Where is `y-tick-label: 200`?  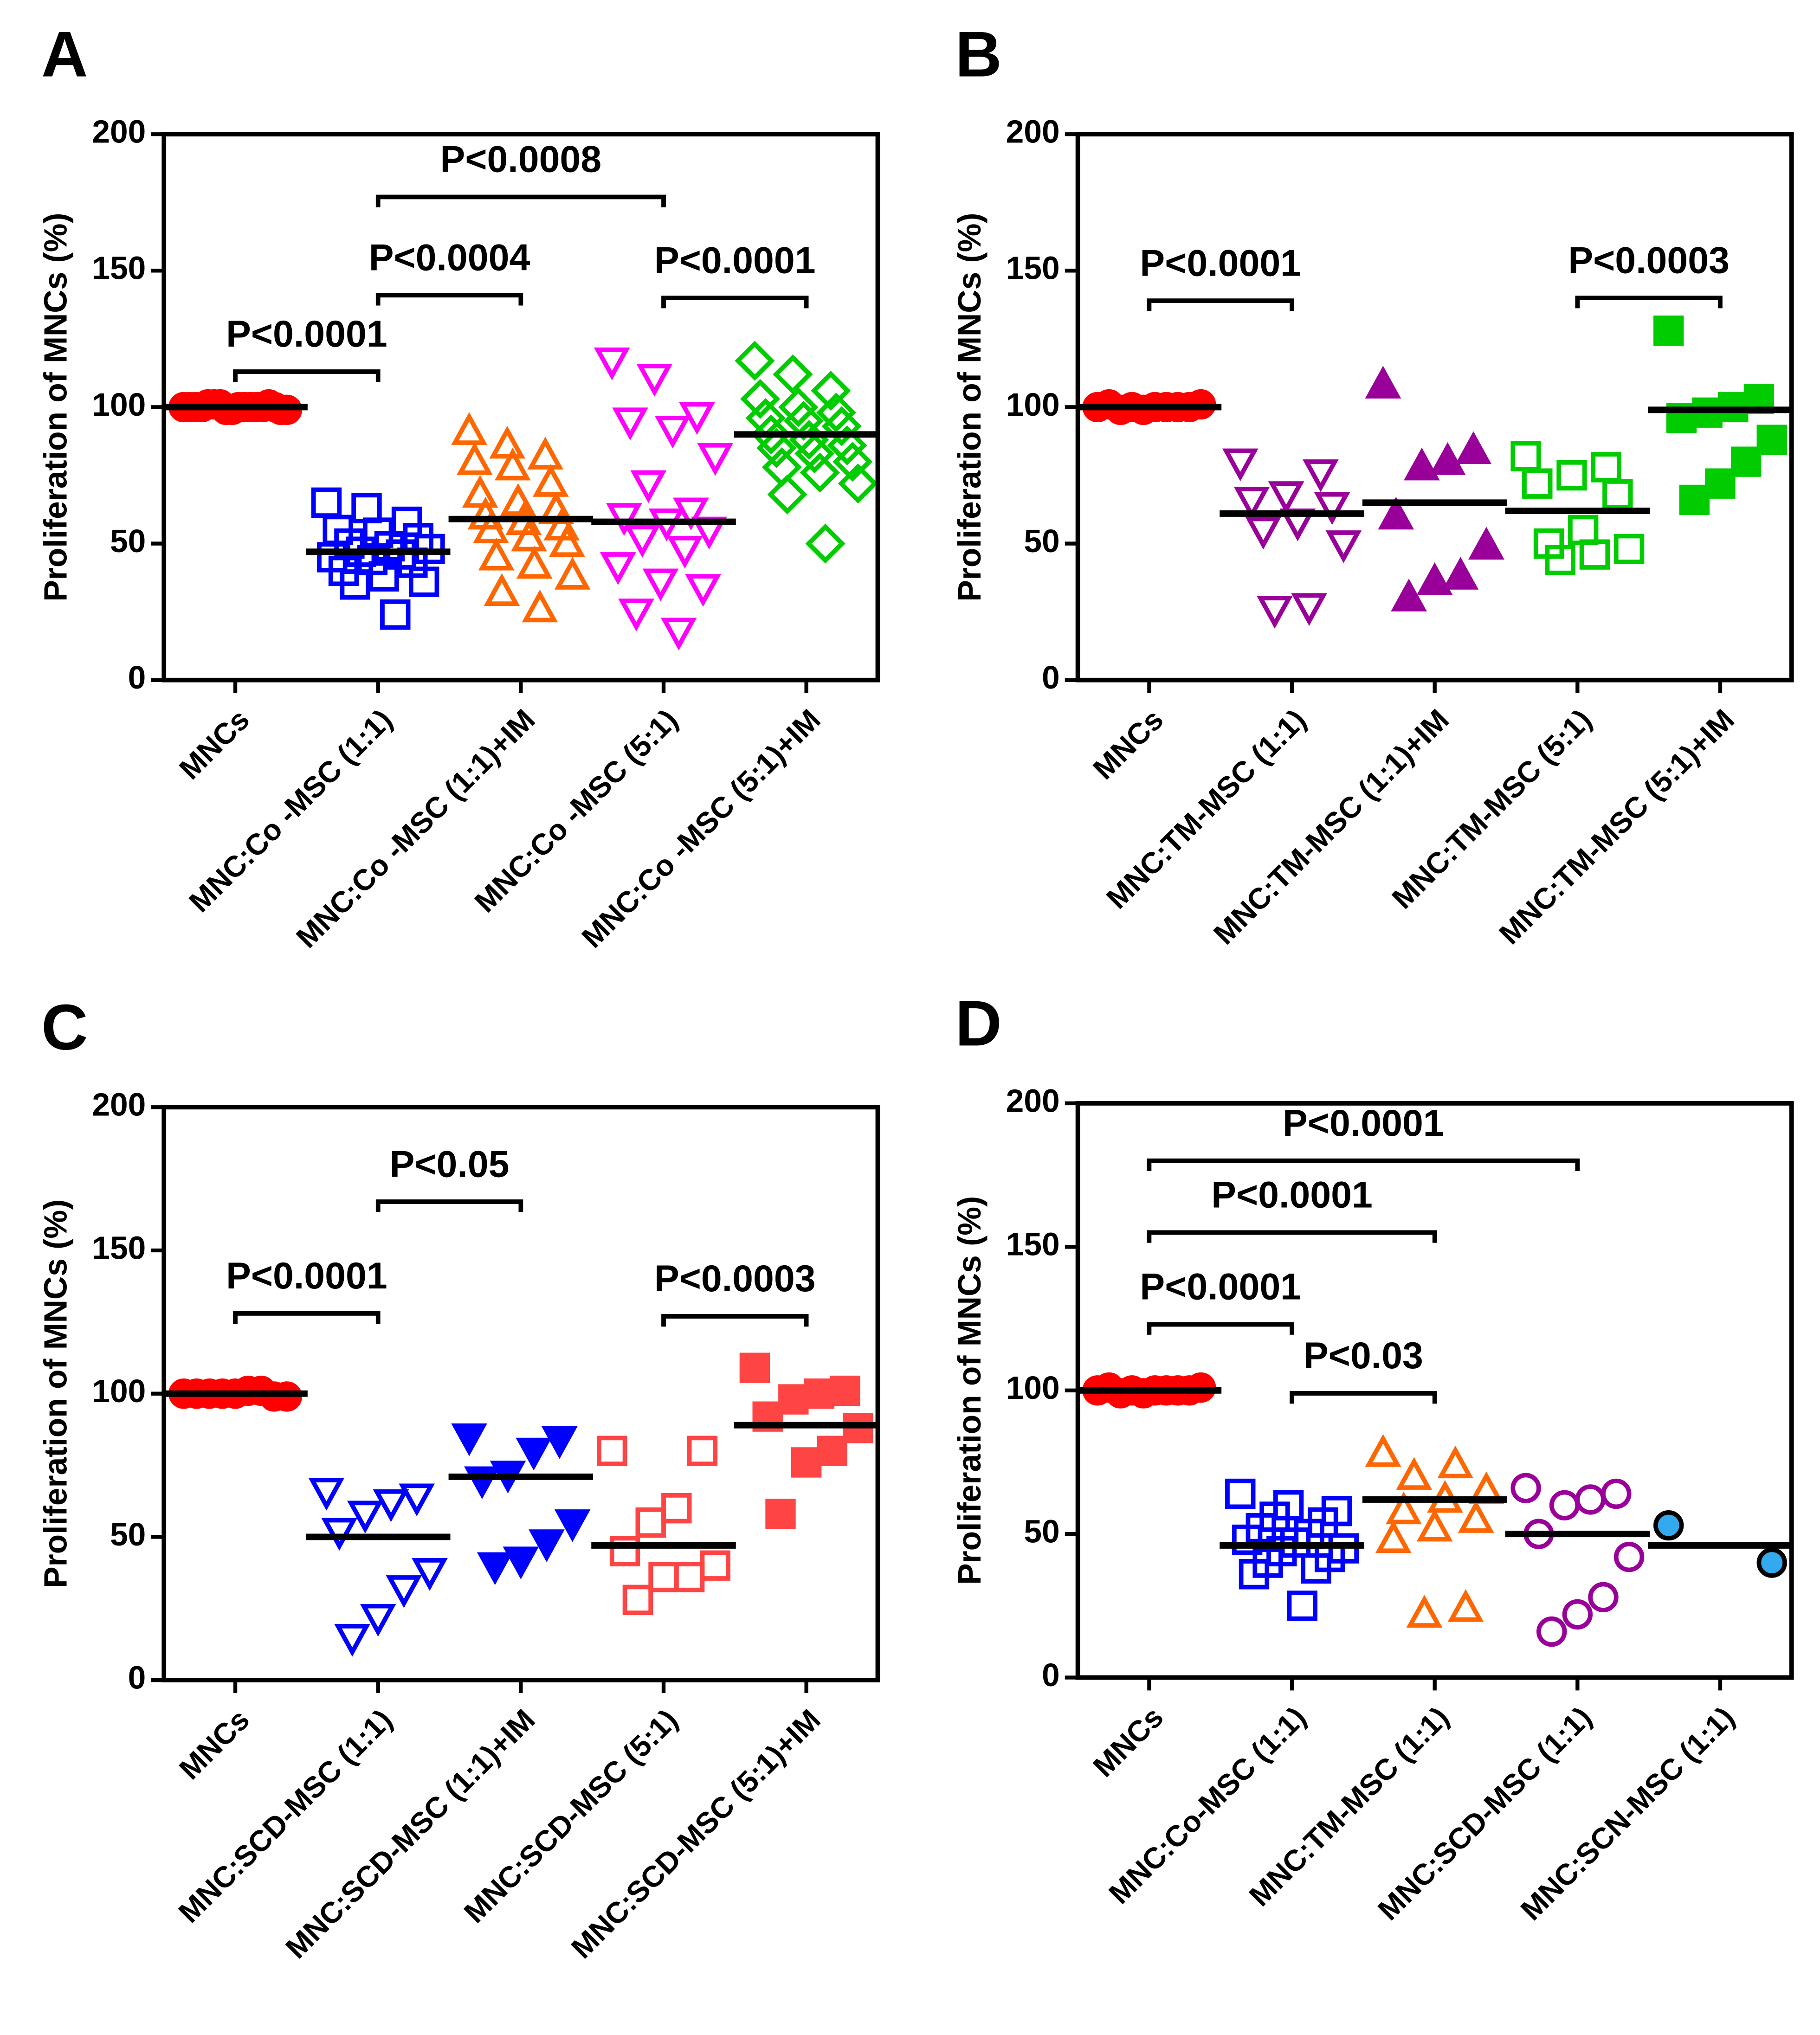
y-tick-label: 200 is located at coordinates (1033, 1100).